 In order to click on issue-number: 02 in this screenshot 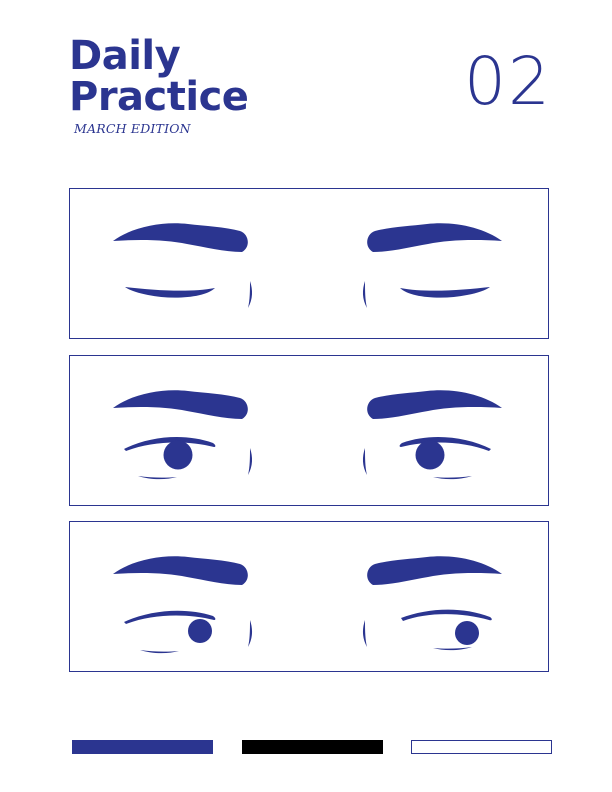, I will do `click(508, 81)`.